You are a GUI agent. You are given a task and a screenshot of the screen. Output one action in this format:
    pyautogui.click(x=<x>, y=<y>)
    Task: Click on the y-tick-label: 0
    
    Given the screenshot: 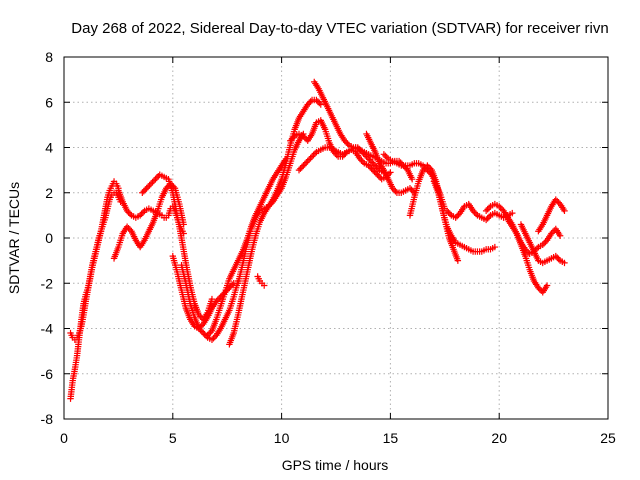 What is the action you would take?
    pyautogui.click(x=49, y=238)
    